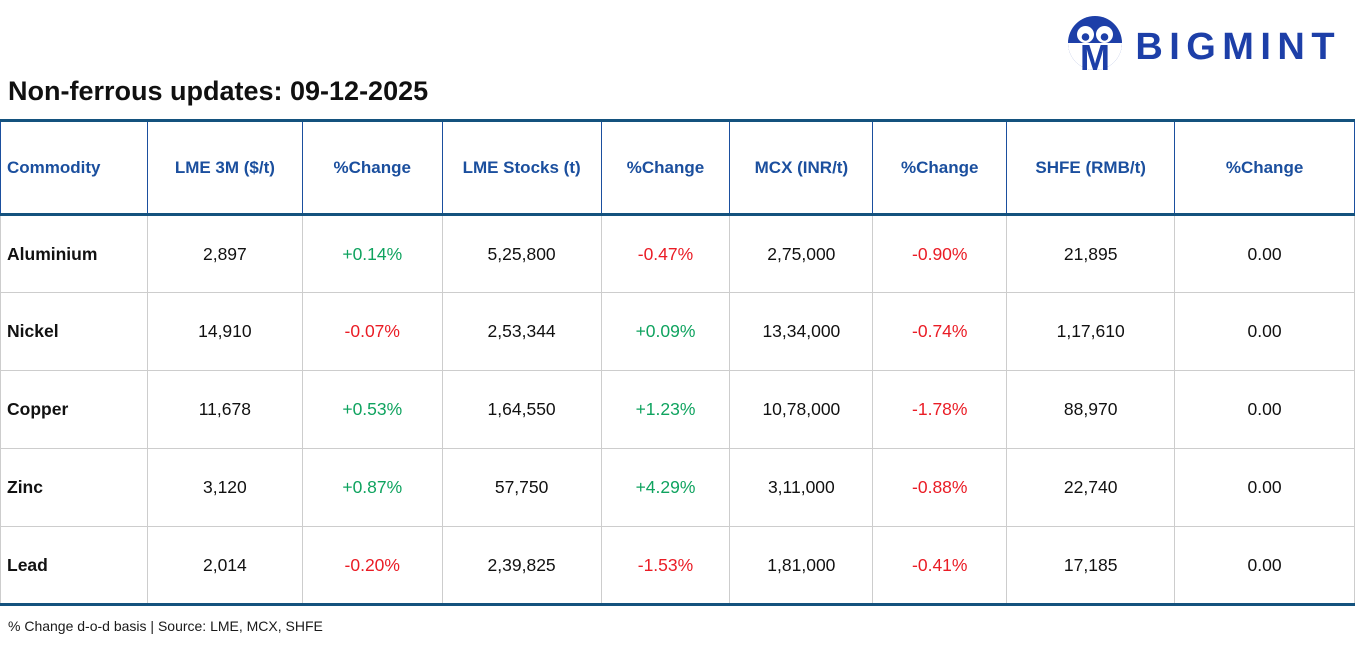 The image size is (1355, 647). What do you see at coordinates (1238, 47) in the screenshot?
I see `brand-name: BIGMINT` at bounding box center [1238, 47].